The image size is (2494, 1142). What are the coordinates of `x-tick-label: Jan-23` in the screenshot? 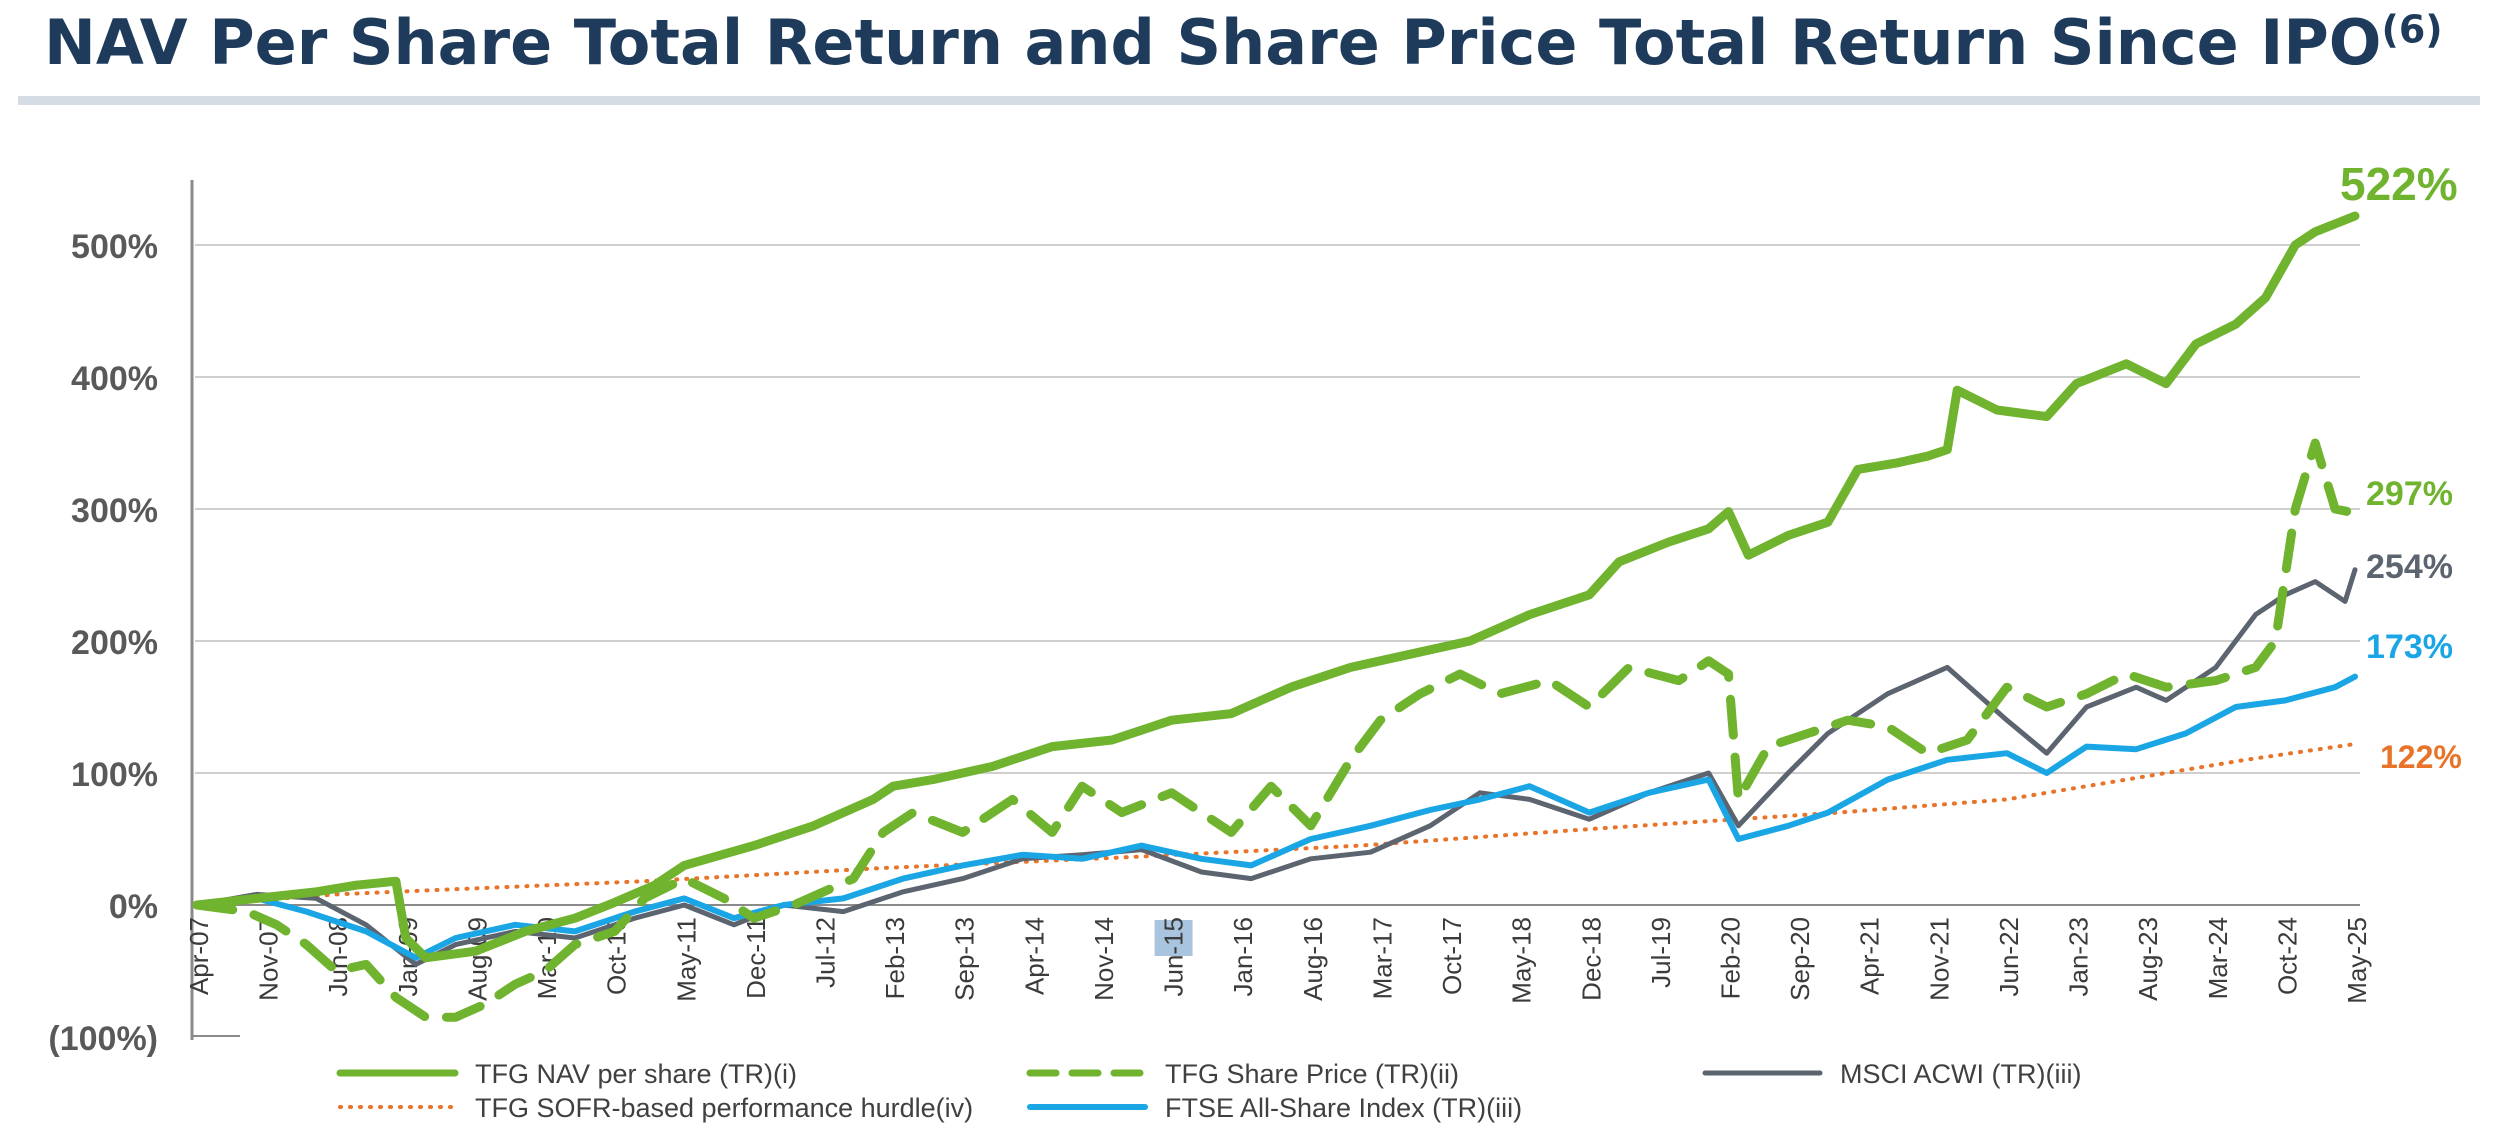 It's located at (2079, 957).